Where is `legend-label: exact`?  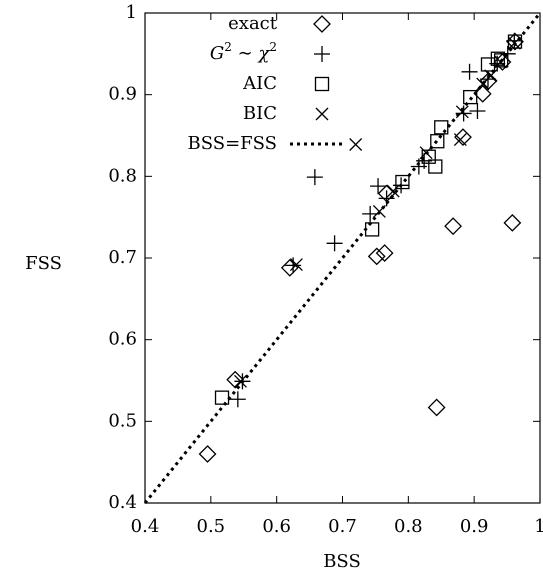
legend-label: exact is located at coordinates (253, 23).